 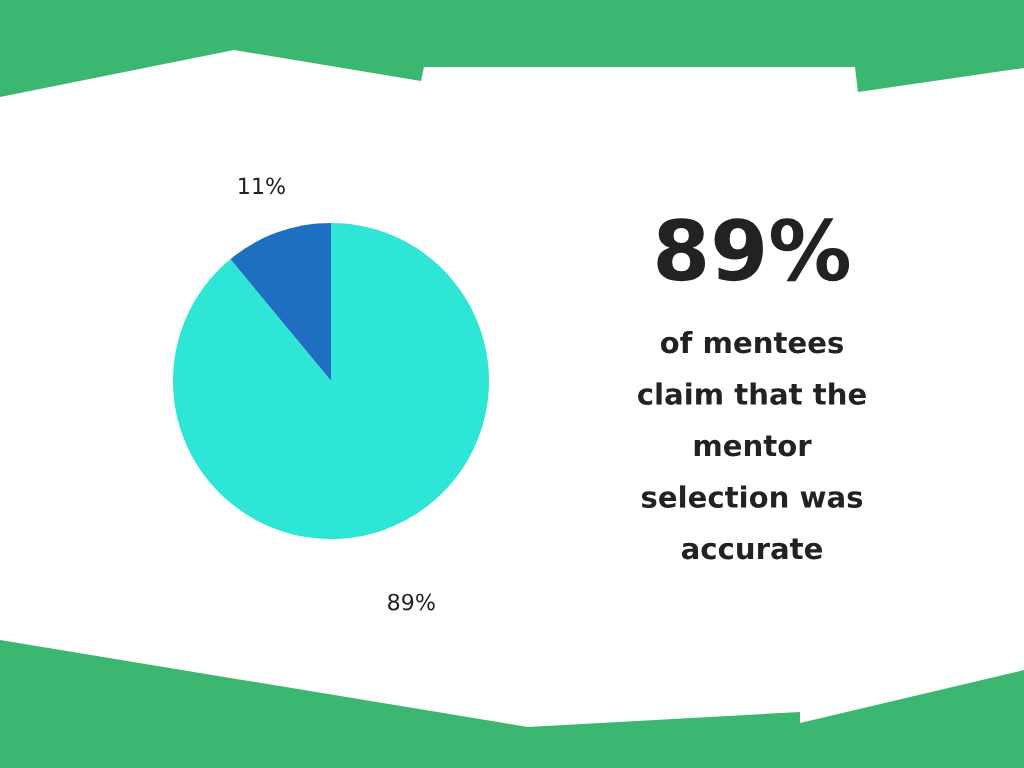 I want to click on text: 89%, so click(x=753, y=250).